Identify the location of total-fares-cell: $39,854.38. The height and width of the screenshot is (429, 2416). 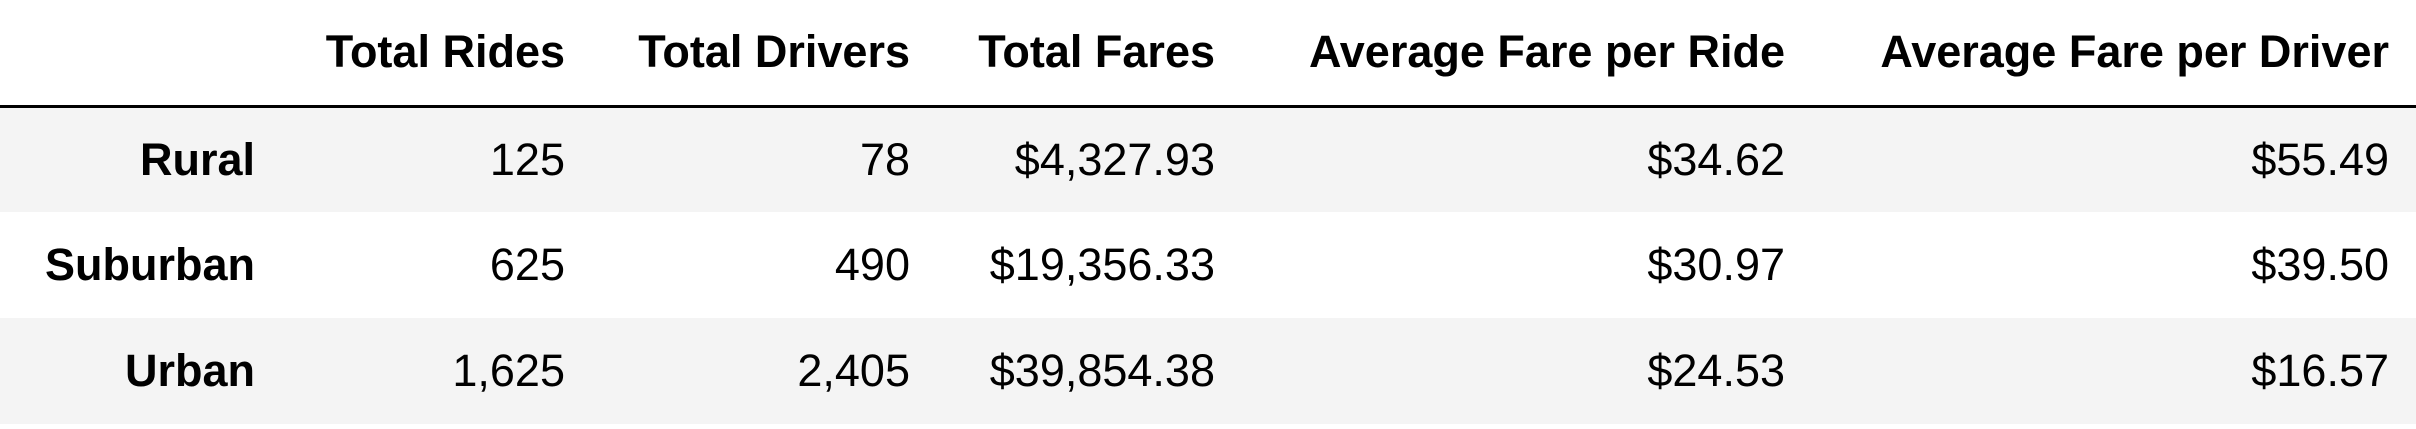
(1102, 370).